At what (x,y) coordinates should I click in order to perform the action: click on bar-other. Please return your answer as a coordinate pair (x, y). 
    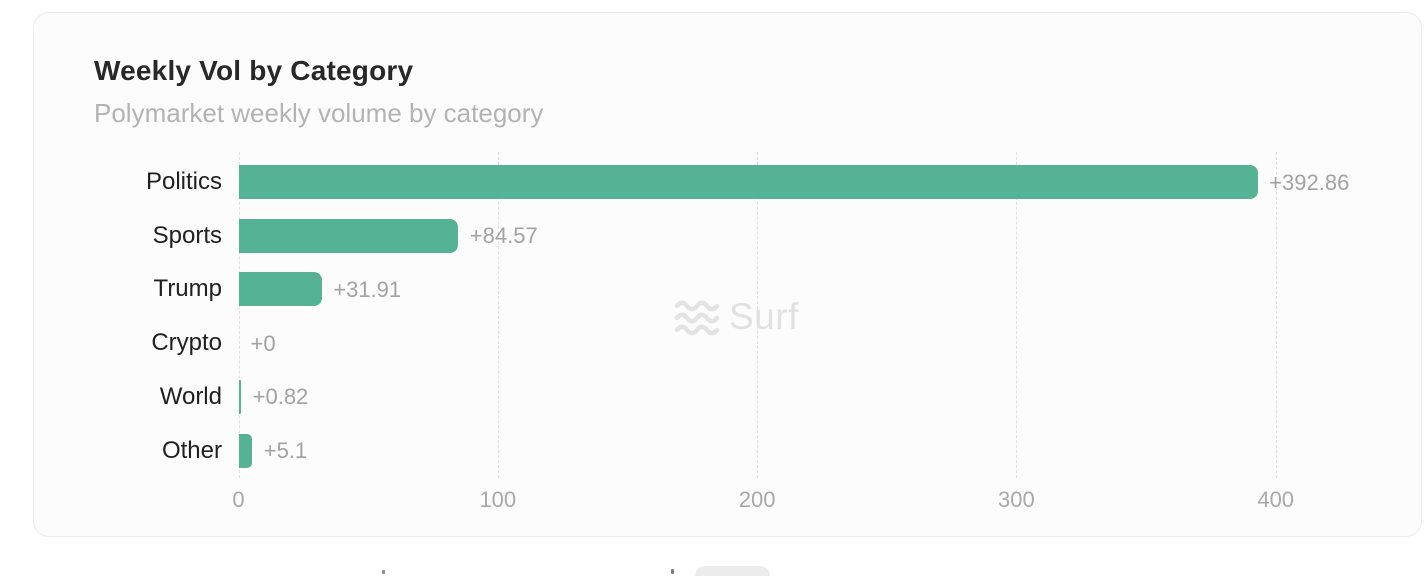
    Looking at the image, I should click on (246, 450).